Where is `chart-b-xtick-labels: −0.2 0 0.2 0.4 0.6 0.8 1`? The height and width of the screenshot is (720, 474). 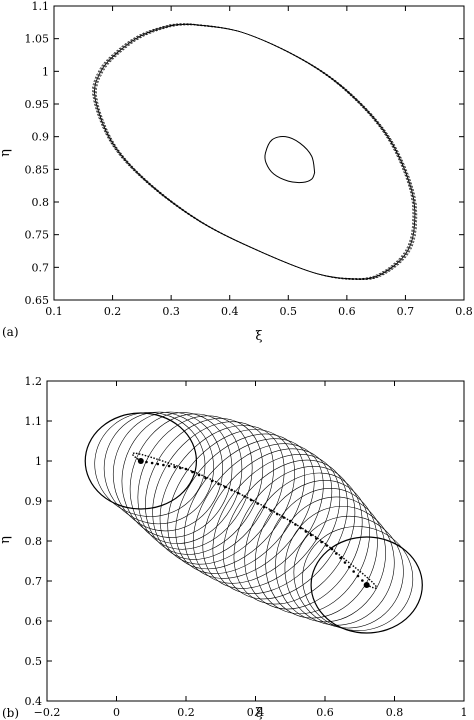 chart-b-xtick-labels: −0.2 0 0.2 0.4 0.6 0.8 1 is located at coordinates (251, 712).